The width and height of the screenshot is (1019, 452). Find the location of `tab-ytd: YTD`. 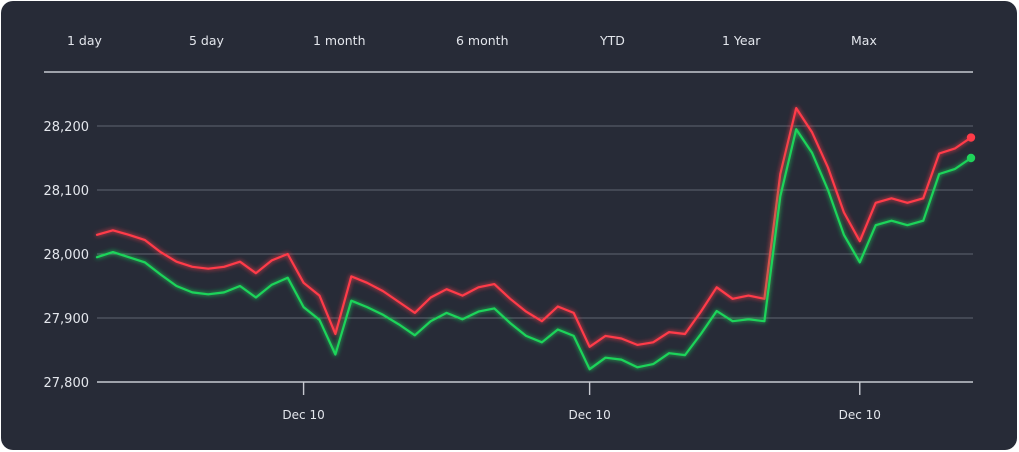

tab-ytd: YTD is located at coordinates (612, 40).